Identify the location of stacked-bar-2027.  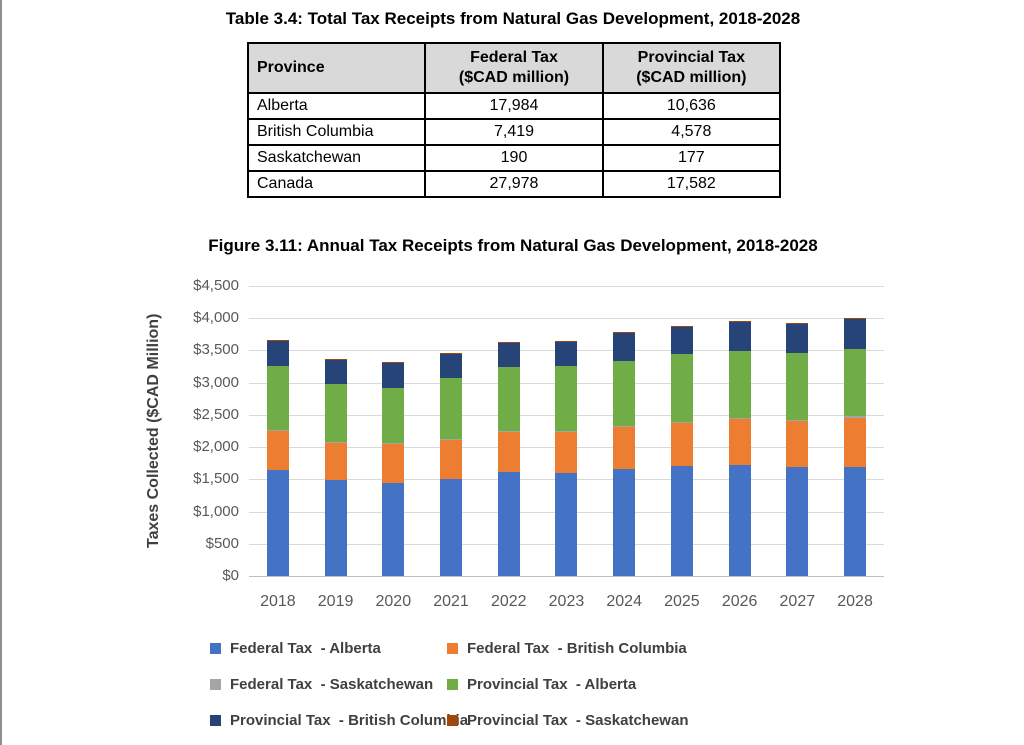
(797, 449).